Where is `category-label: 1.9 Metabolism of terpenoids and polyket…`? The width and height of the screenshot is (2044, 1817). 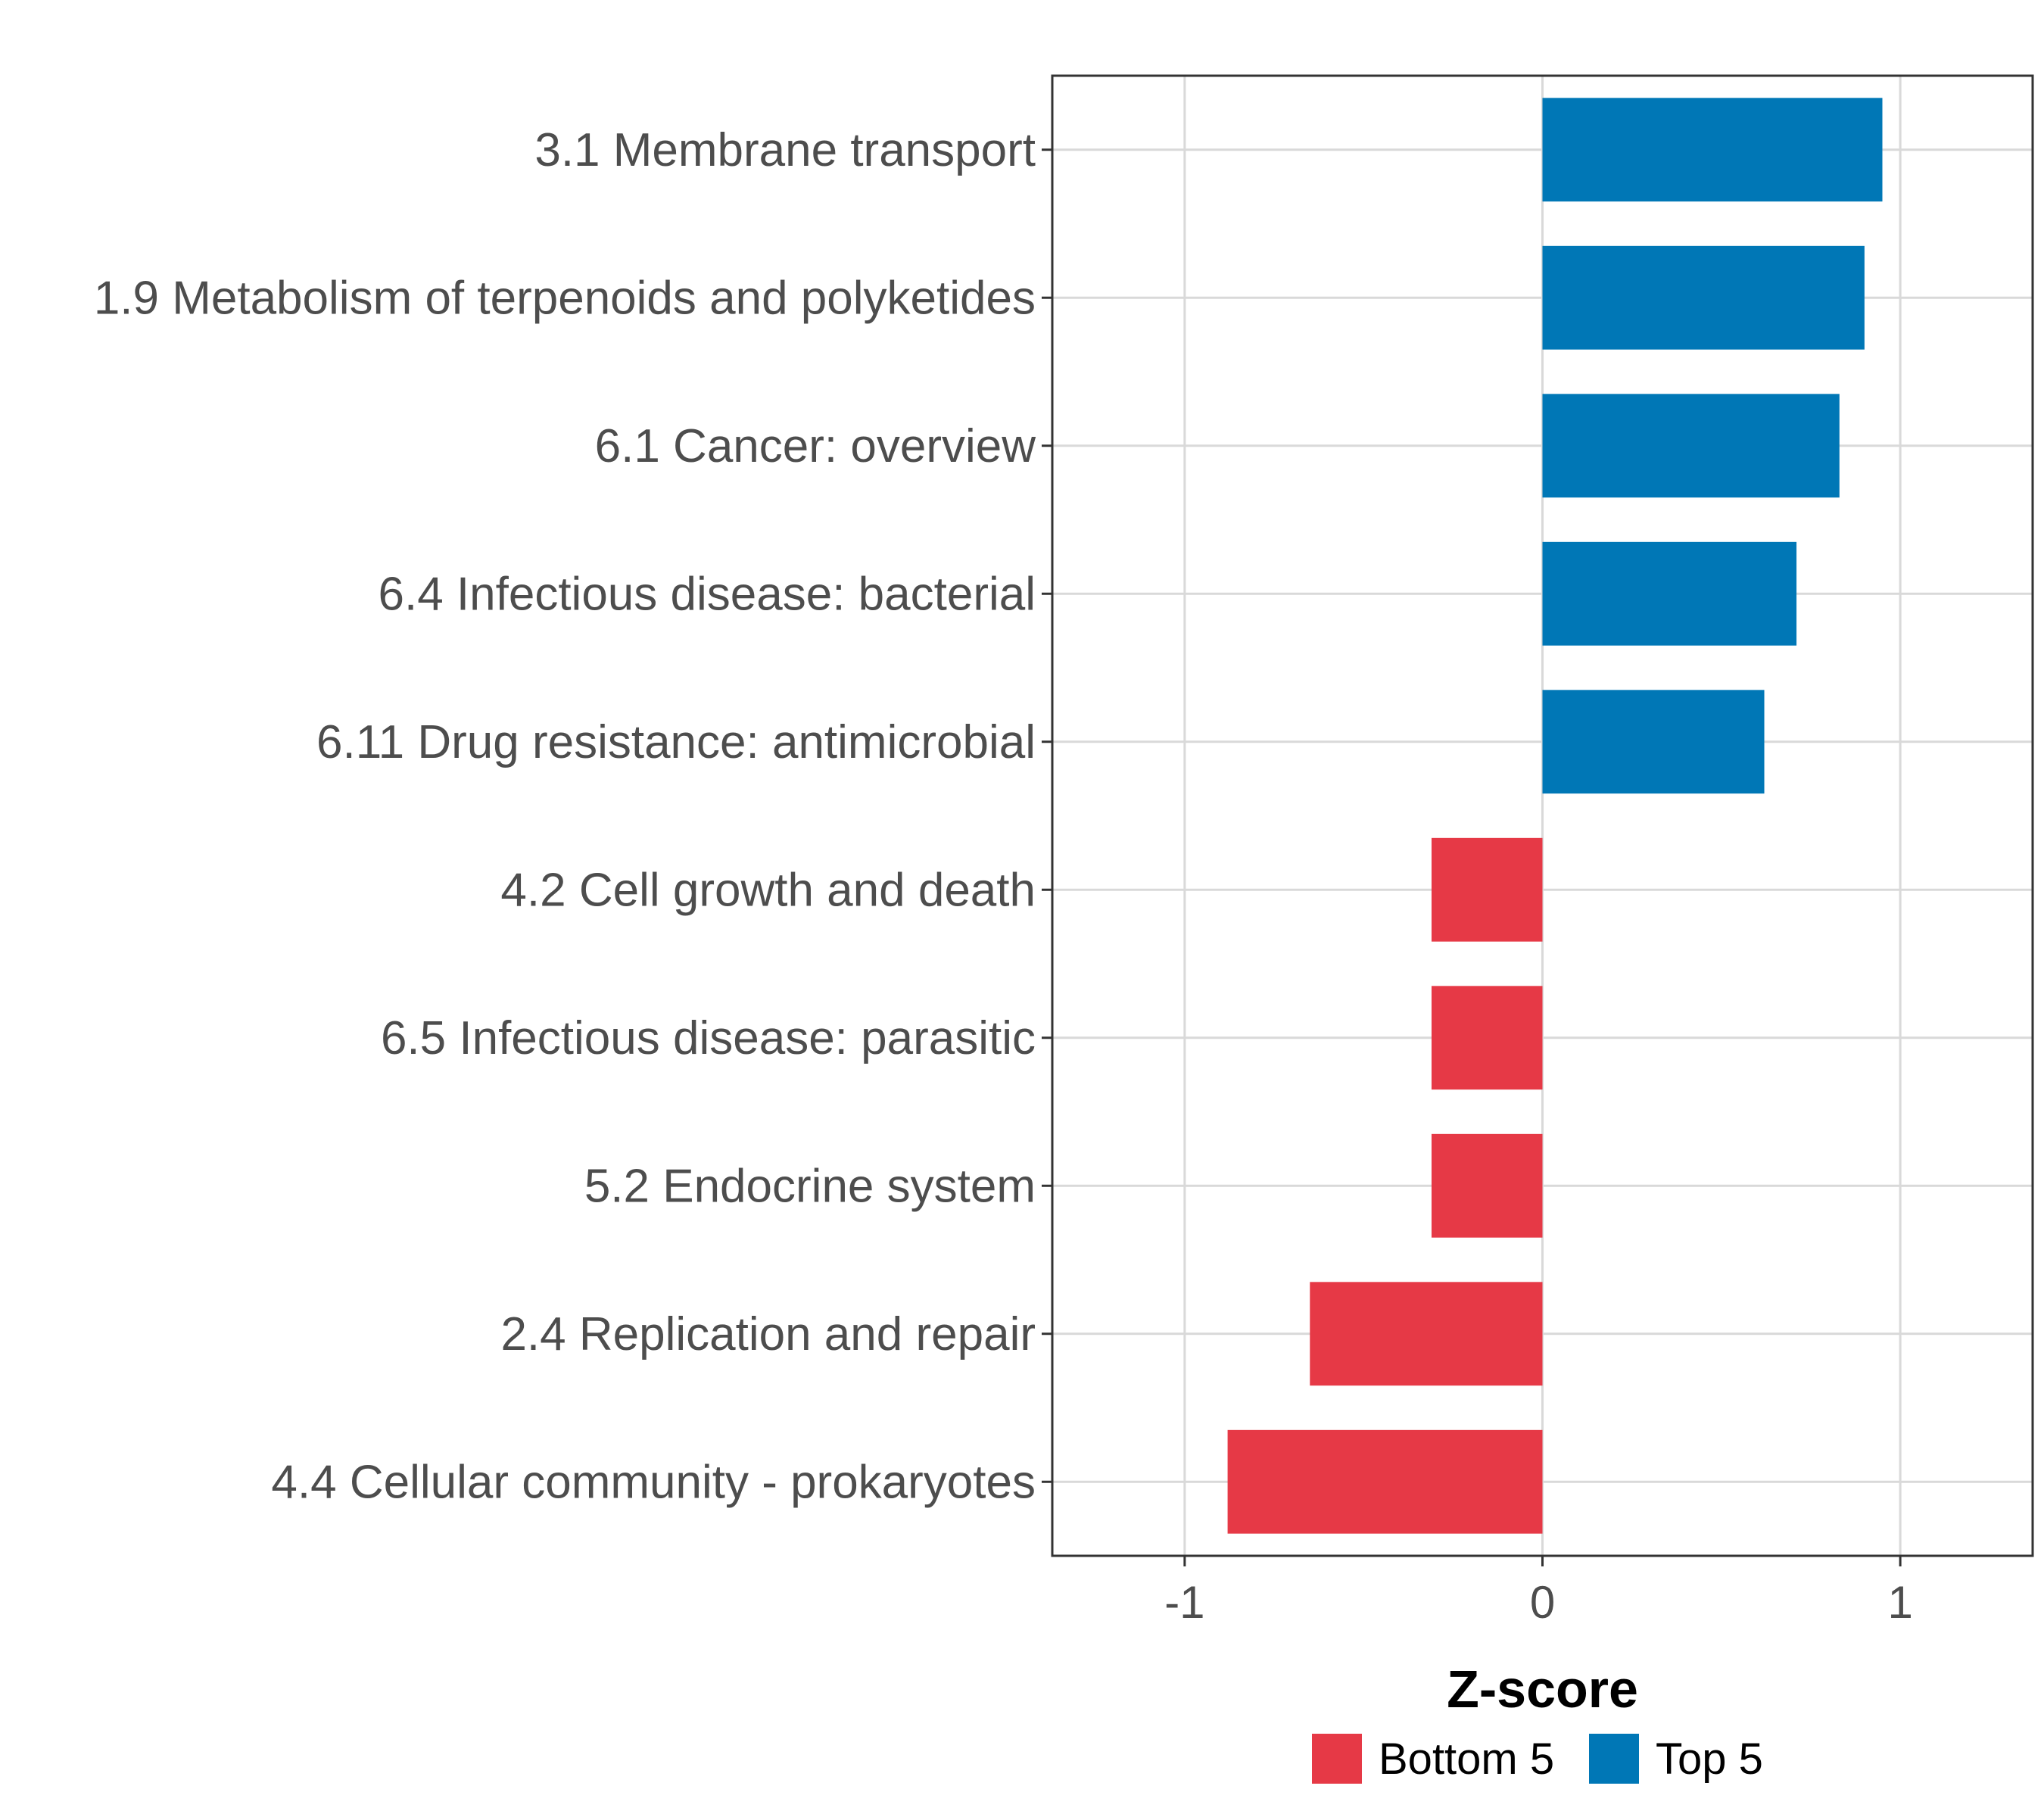
category-label: 1.9 Metabolism of terpenoids and polyket… is located at coordinates (565, 298).